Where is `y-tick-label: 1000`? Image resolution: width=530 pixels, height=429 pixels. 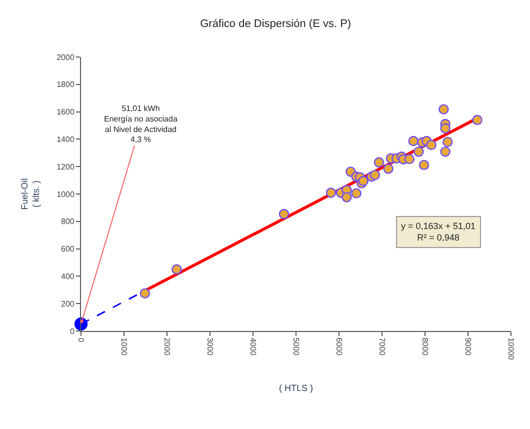
y-tick-label: 1000 is located at coordinates (65, 194).